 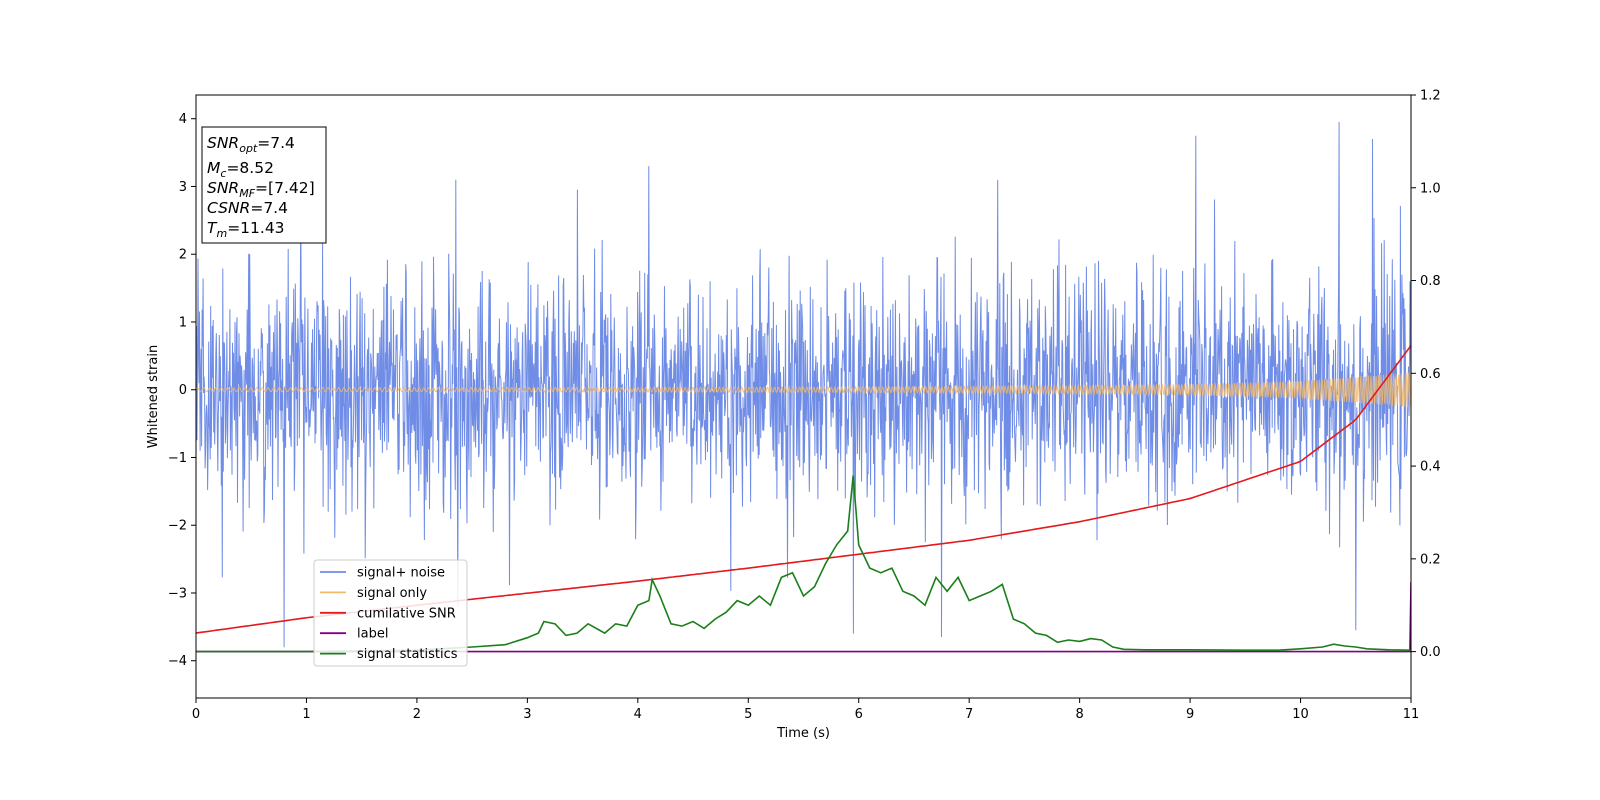 I want to click on x-tick-label: 0, so click(x=196, y=714).